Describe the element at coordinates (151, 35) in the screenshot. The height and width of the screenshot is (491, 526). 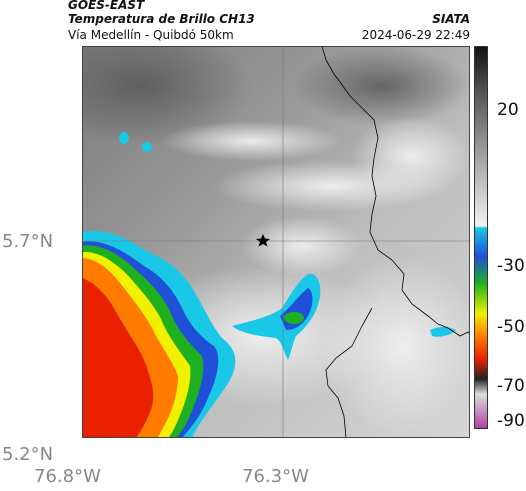
I see `region-label: Vía Medellín - Quibdó 50km` at that location.